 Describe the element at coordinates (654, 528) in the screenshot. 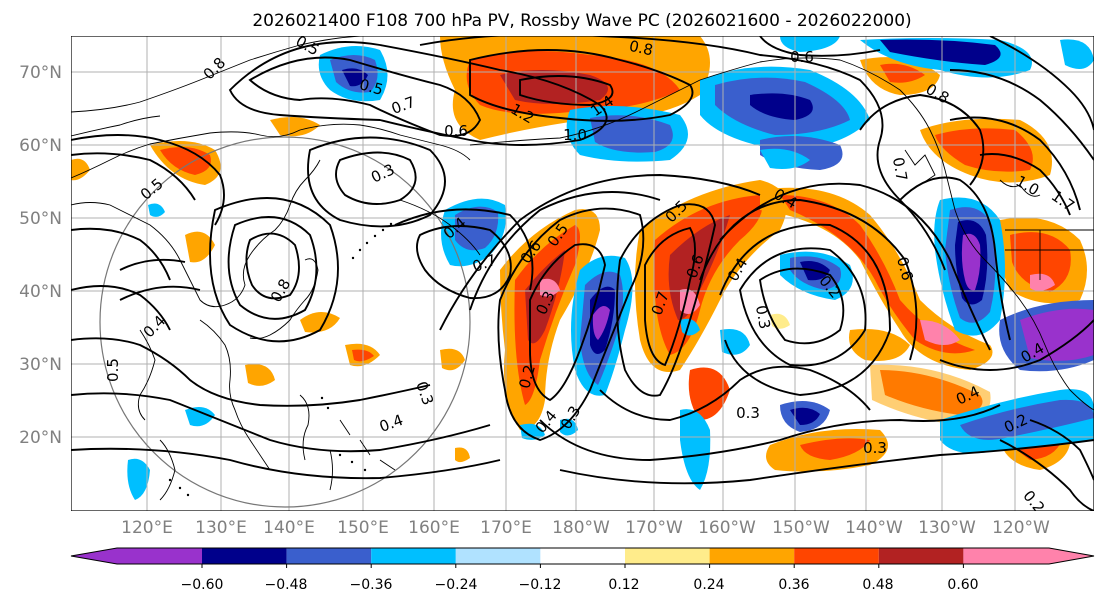

I see `lon-label: 170°W` at that location.